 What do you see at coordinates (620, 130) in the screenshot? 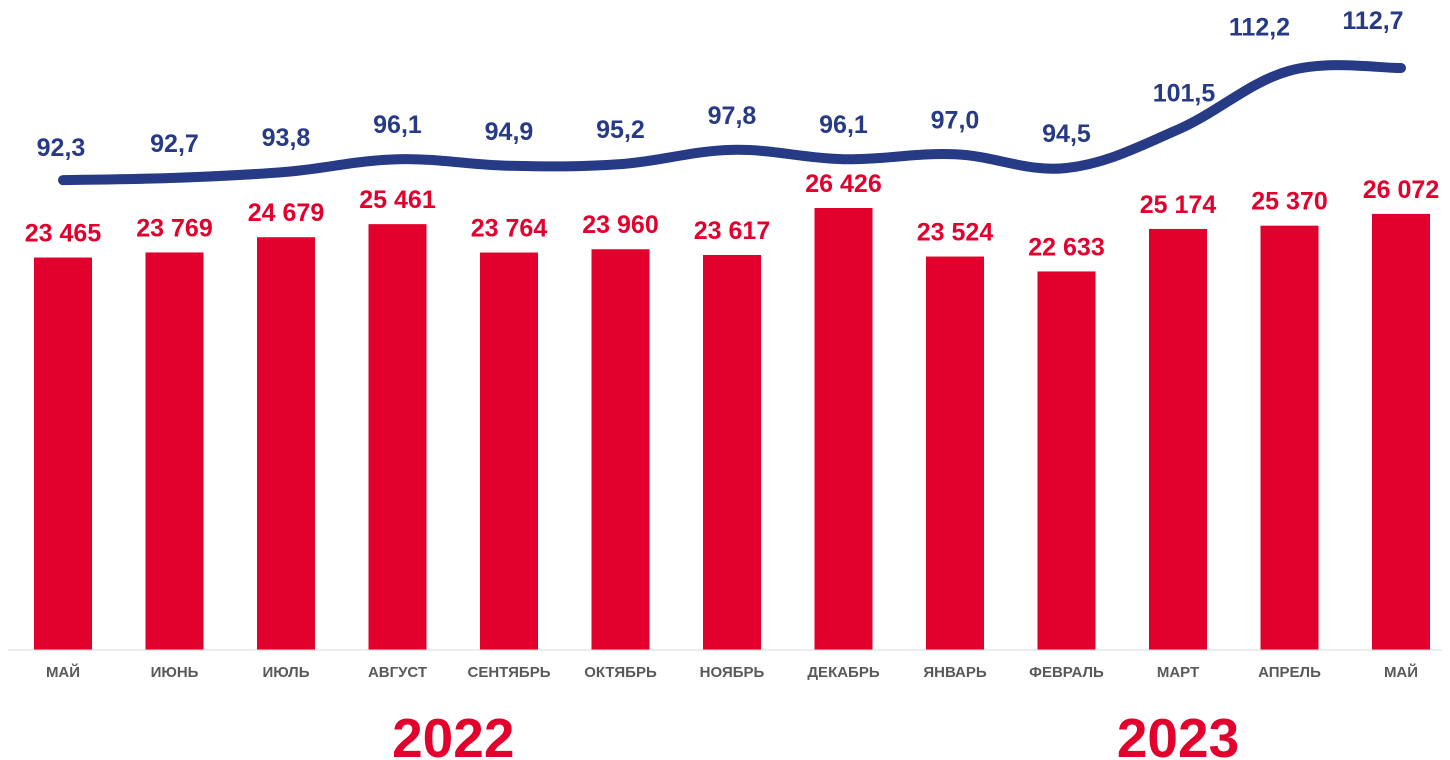
I see `line-data-label: 95,2` at bounding box center [620, 130].